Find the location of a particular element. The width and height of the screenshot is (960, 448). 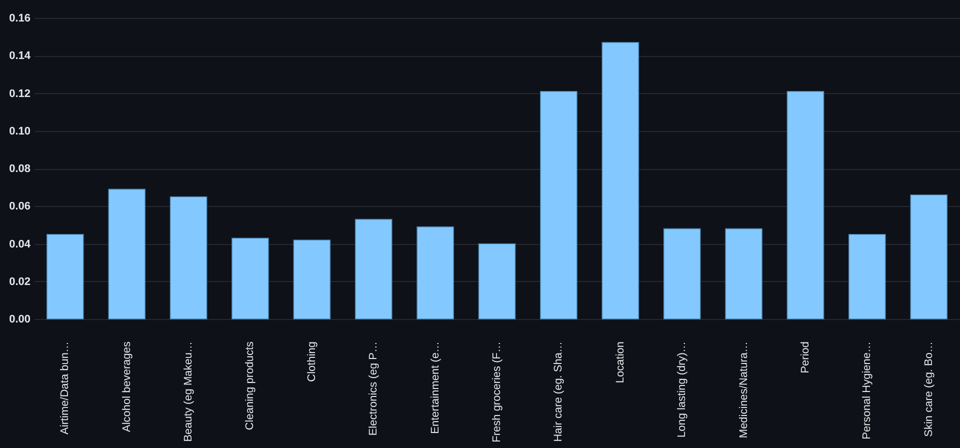

y-tick-label: 0.12 is located at coordinates (19, 94).